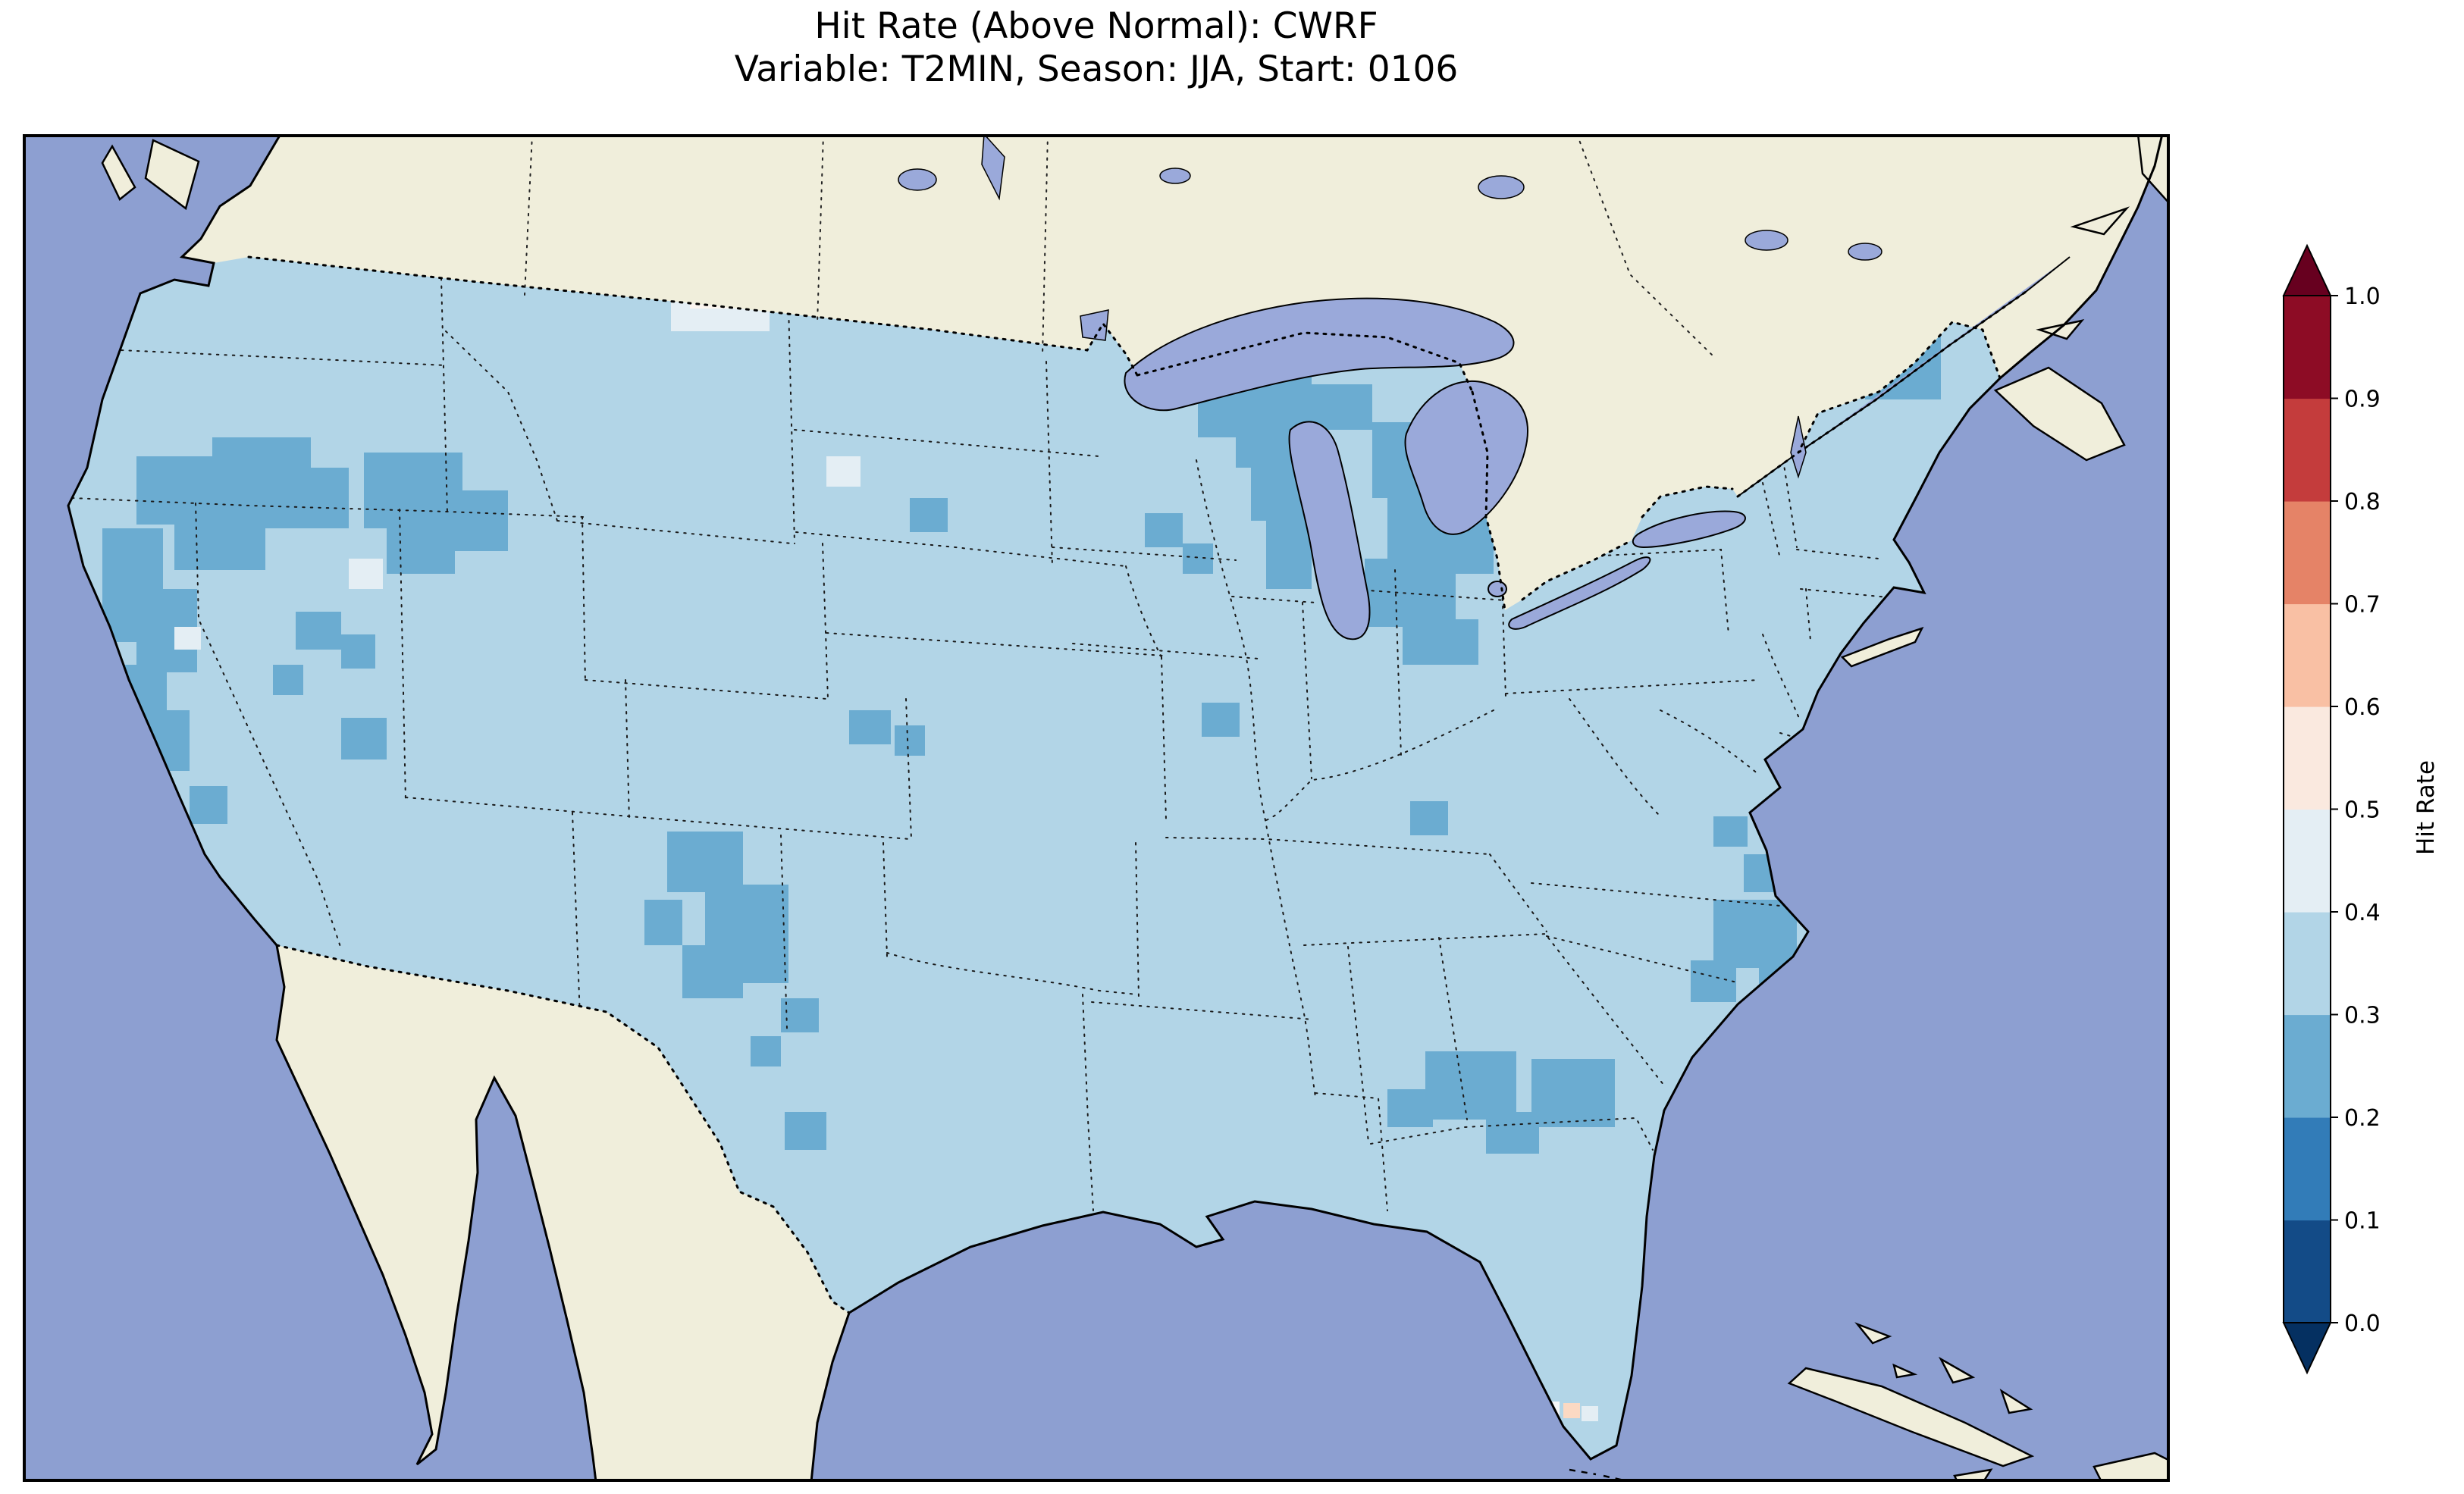  I want to click on canada-provincial-borders, so click(1120, 246).